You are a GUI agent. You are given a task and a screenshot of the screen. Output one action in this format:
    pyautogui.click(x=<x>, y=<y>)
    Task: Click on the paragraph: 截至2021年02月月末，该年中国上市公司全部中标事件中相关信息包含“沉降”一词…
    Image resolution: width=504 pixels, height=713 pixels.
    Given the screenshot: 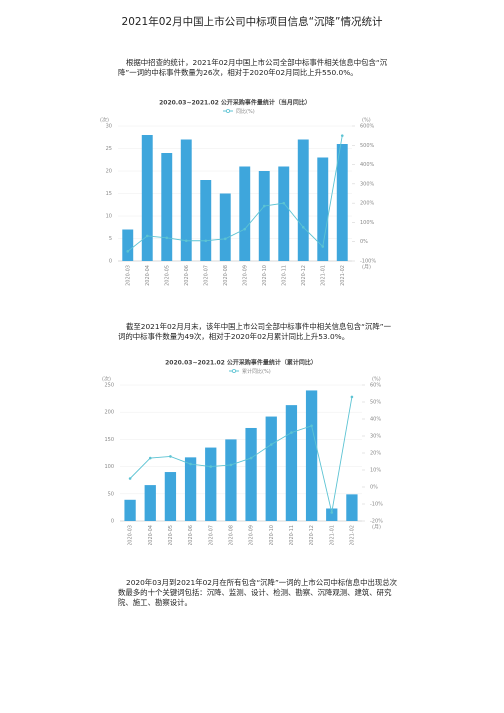 What is the action you would take?
    pyautogui.click(x=254, y=331)
    